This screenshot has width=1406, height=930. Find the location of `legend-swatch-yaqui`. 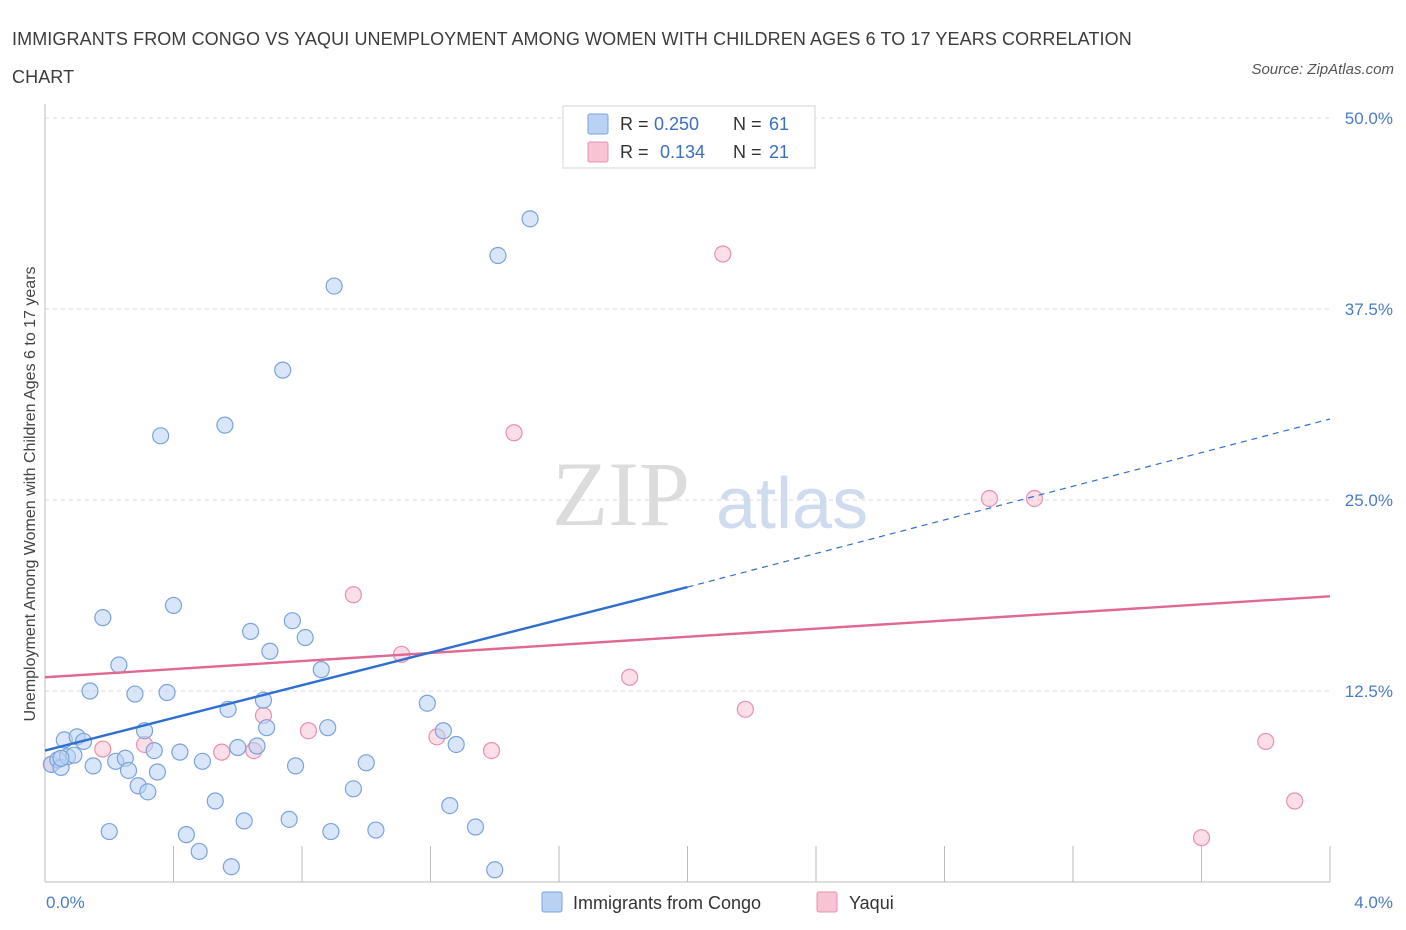

legend-swatch-yaqui is located at coordinates (827, 902).